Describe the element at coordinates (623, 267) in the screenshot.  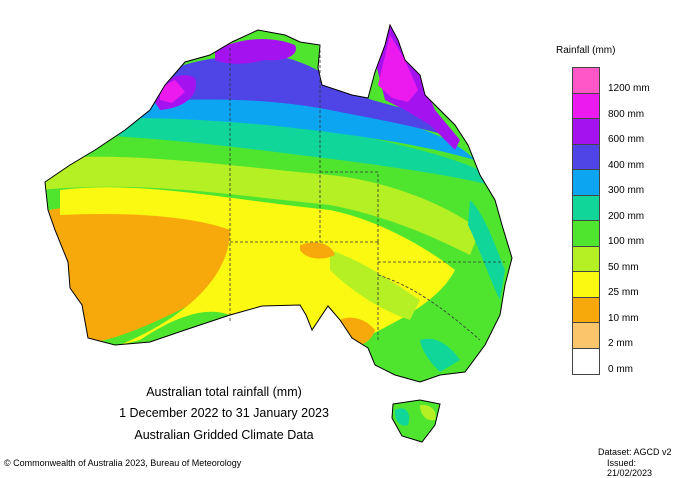
I see `legend-label: 50 mm` at that location.